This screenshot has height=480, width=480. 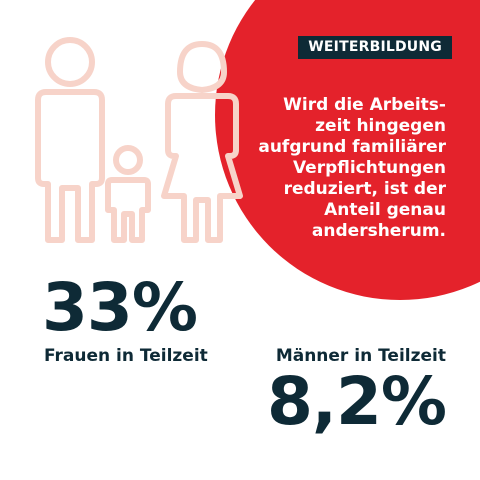 I want to click on category-badge: WEITERBILDUNG, so click(x=375, y=47).